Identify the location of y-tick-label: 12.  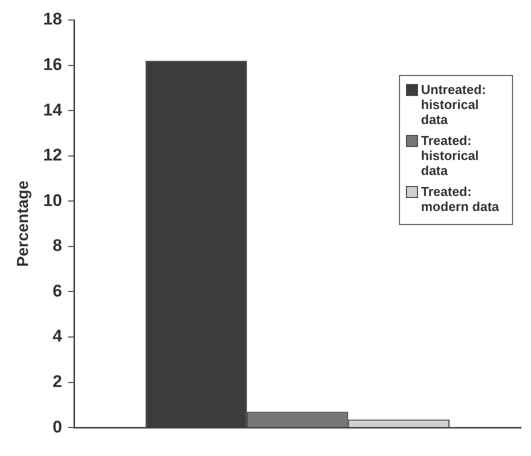
(52, 155).